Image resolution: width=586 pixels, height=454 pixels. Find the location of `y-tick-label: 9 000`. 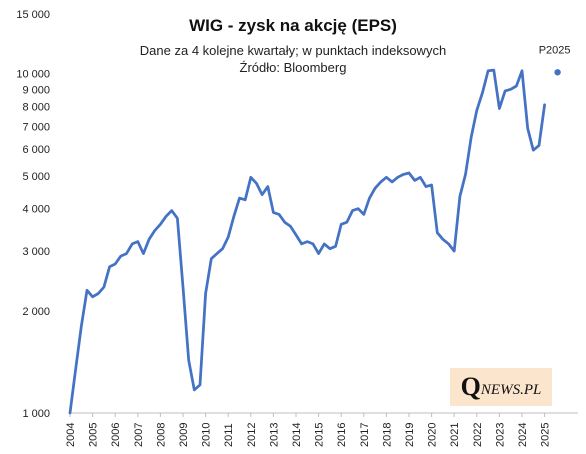

y-tick-label: 9 000 is located at coordinates (36, 90).